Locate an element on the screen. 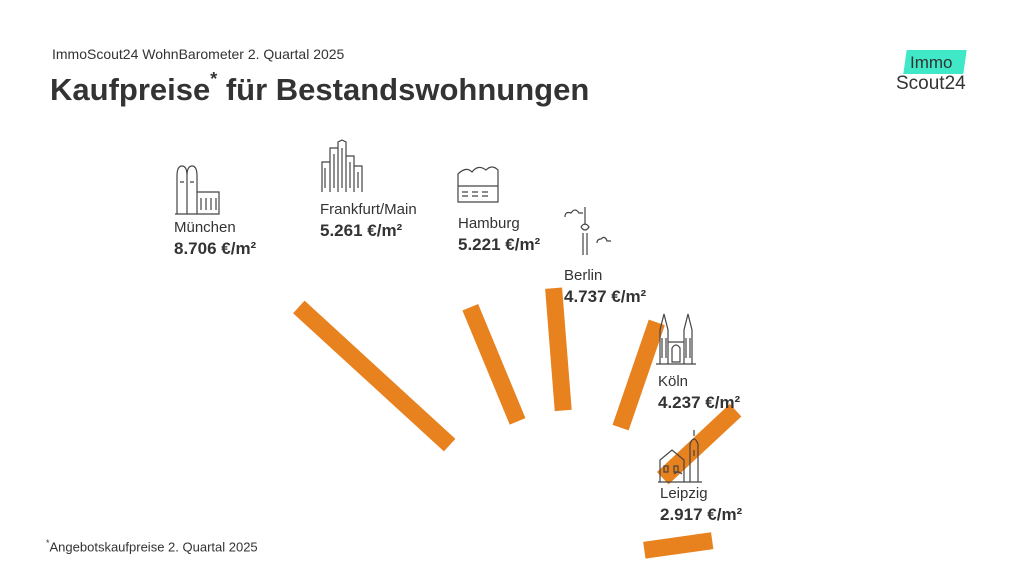  skyline-icon-shape is located at coordinates (342, 165).